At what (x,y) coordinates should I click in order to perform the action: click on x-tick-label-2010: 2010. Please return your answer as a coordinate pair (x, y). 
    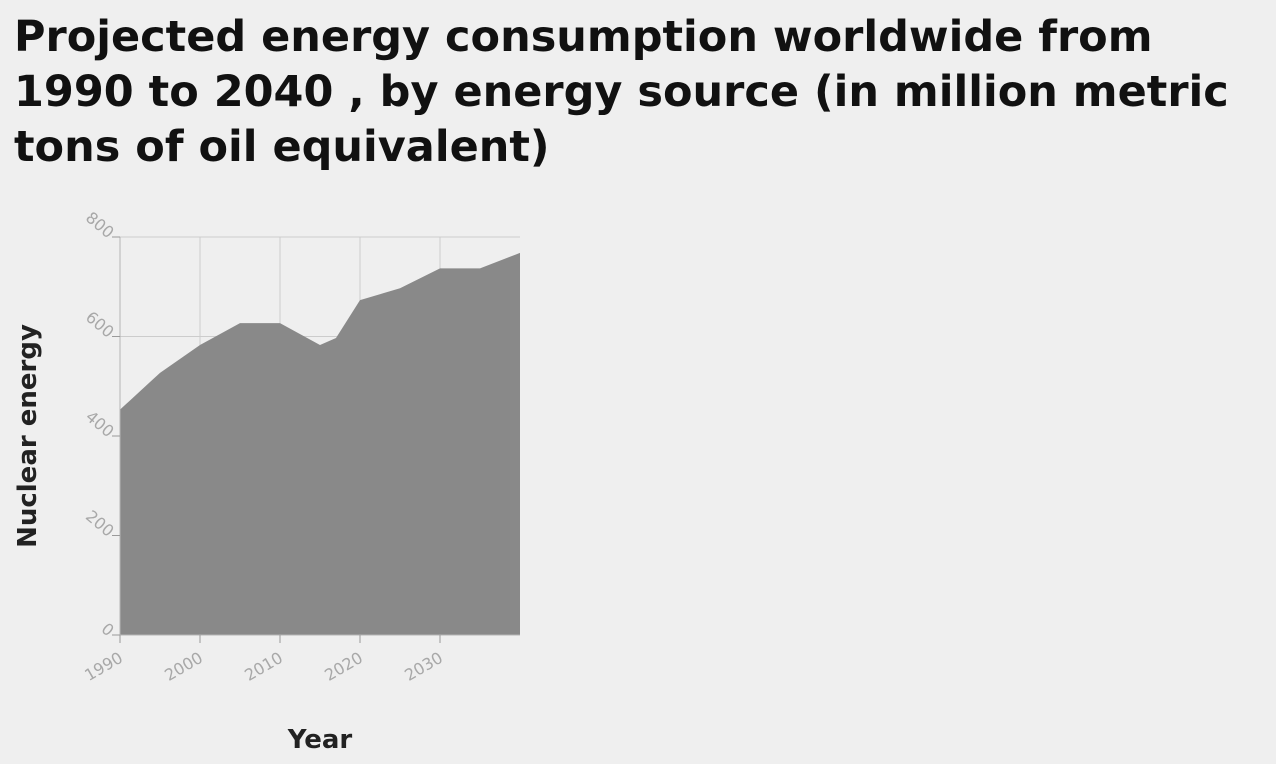
    Looking at the image, I should click on (263, 666).